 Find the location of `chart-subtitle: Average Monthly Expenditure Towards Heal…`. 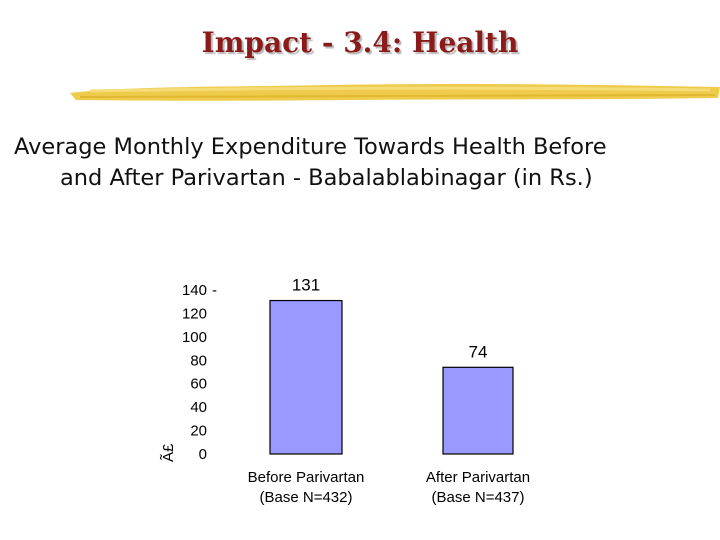

chart-subtitle: Average Monthly Expenditure Towards Heal… is located at coordinates (364, 163).